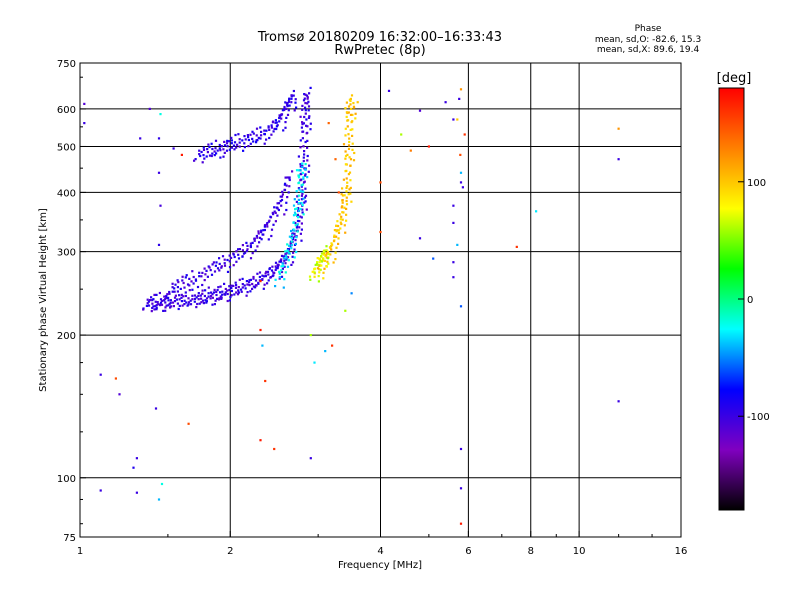 The width and height of the screenshot is (800, 600). Describe the element at coordinates (756, 183) in the screenshot. I see `colorbar-tick-label: 100` at that location.